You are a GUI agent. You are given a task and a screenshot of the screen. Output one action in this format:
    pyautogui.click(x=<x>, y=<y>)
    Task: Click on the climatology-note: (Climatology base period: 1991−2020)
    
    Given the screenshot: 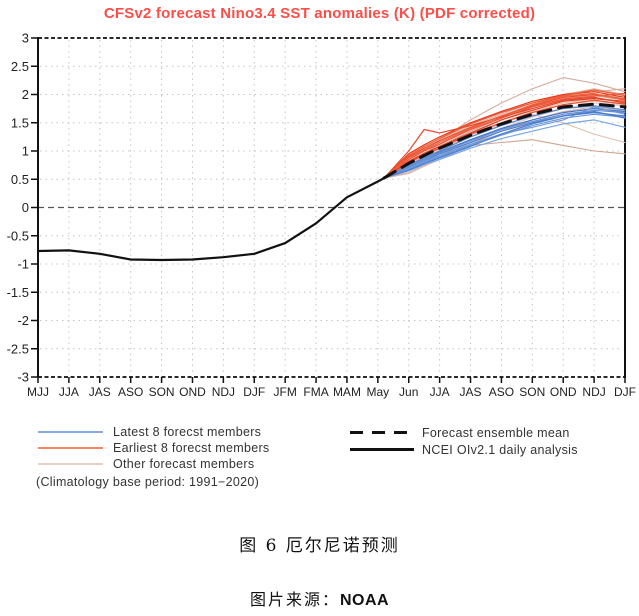 What is the action you would take?
    pyautogui.click(x=148, y=482)
    